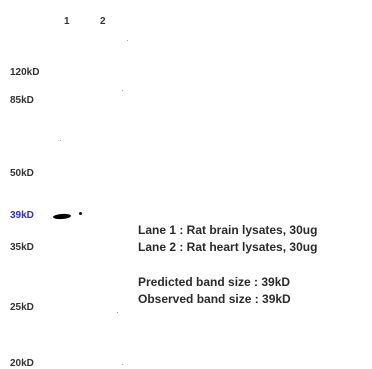 Image resolution: width=372 pixels, height=369 pixels. Describe the element at coordinates (22, 215) in the screenshot. I see `marker-39kd: 39kD` at that location.